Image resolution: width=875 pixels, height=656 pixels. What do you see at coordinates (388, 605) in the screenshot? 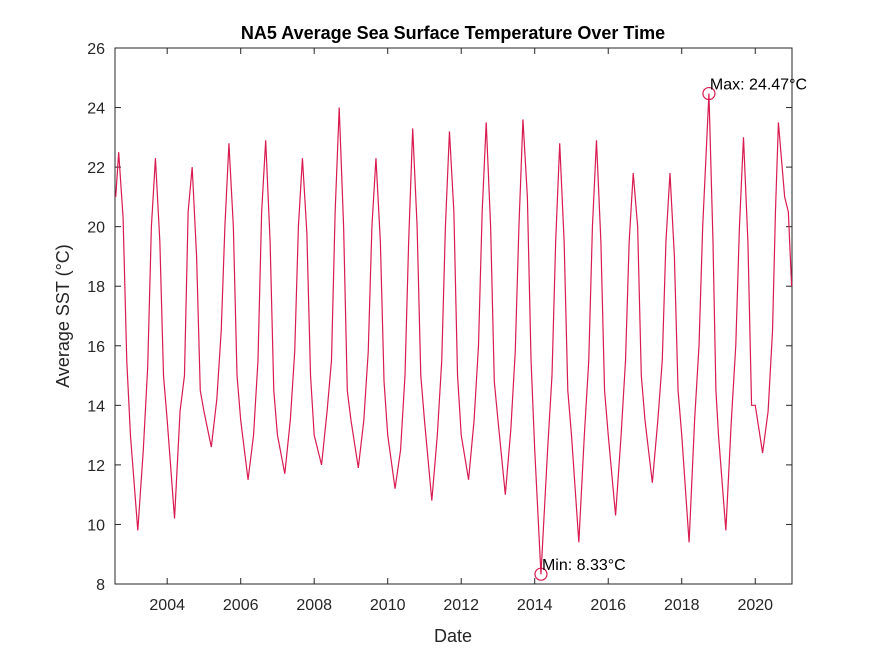
I see `x-tick-label: 2010` at bounding box center [388, 605].